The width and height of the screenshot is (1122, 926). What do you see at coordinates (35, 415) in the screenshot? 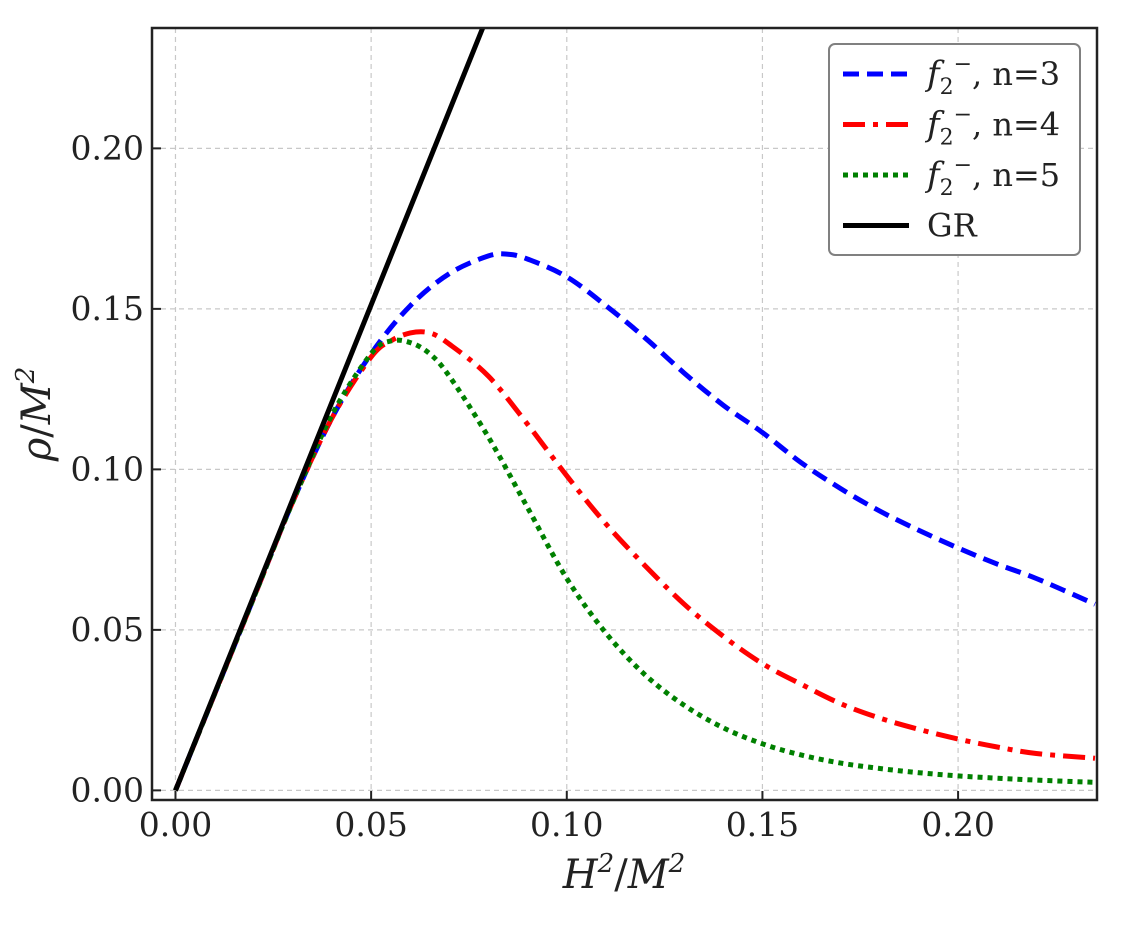
I see `y-axis-label: ρ/M2` at bounding box center [35, 415].